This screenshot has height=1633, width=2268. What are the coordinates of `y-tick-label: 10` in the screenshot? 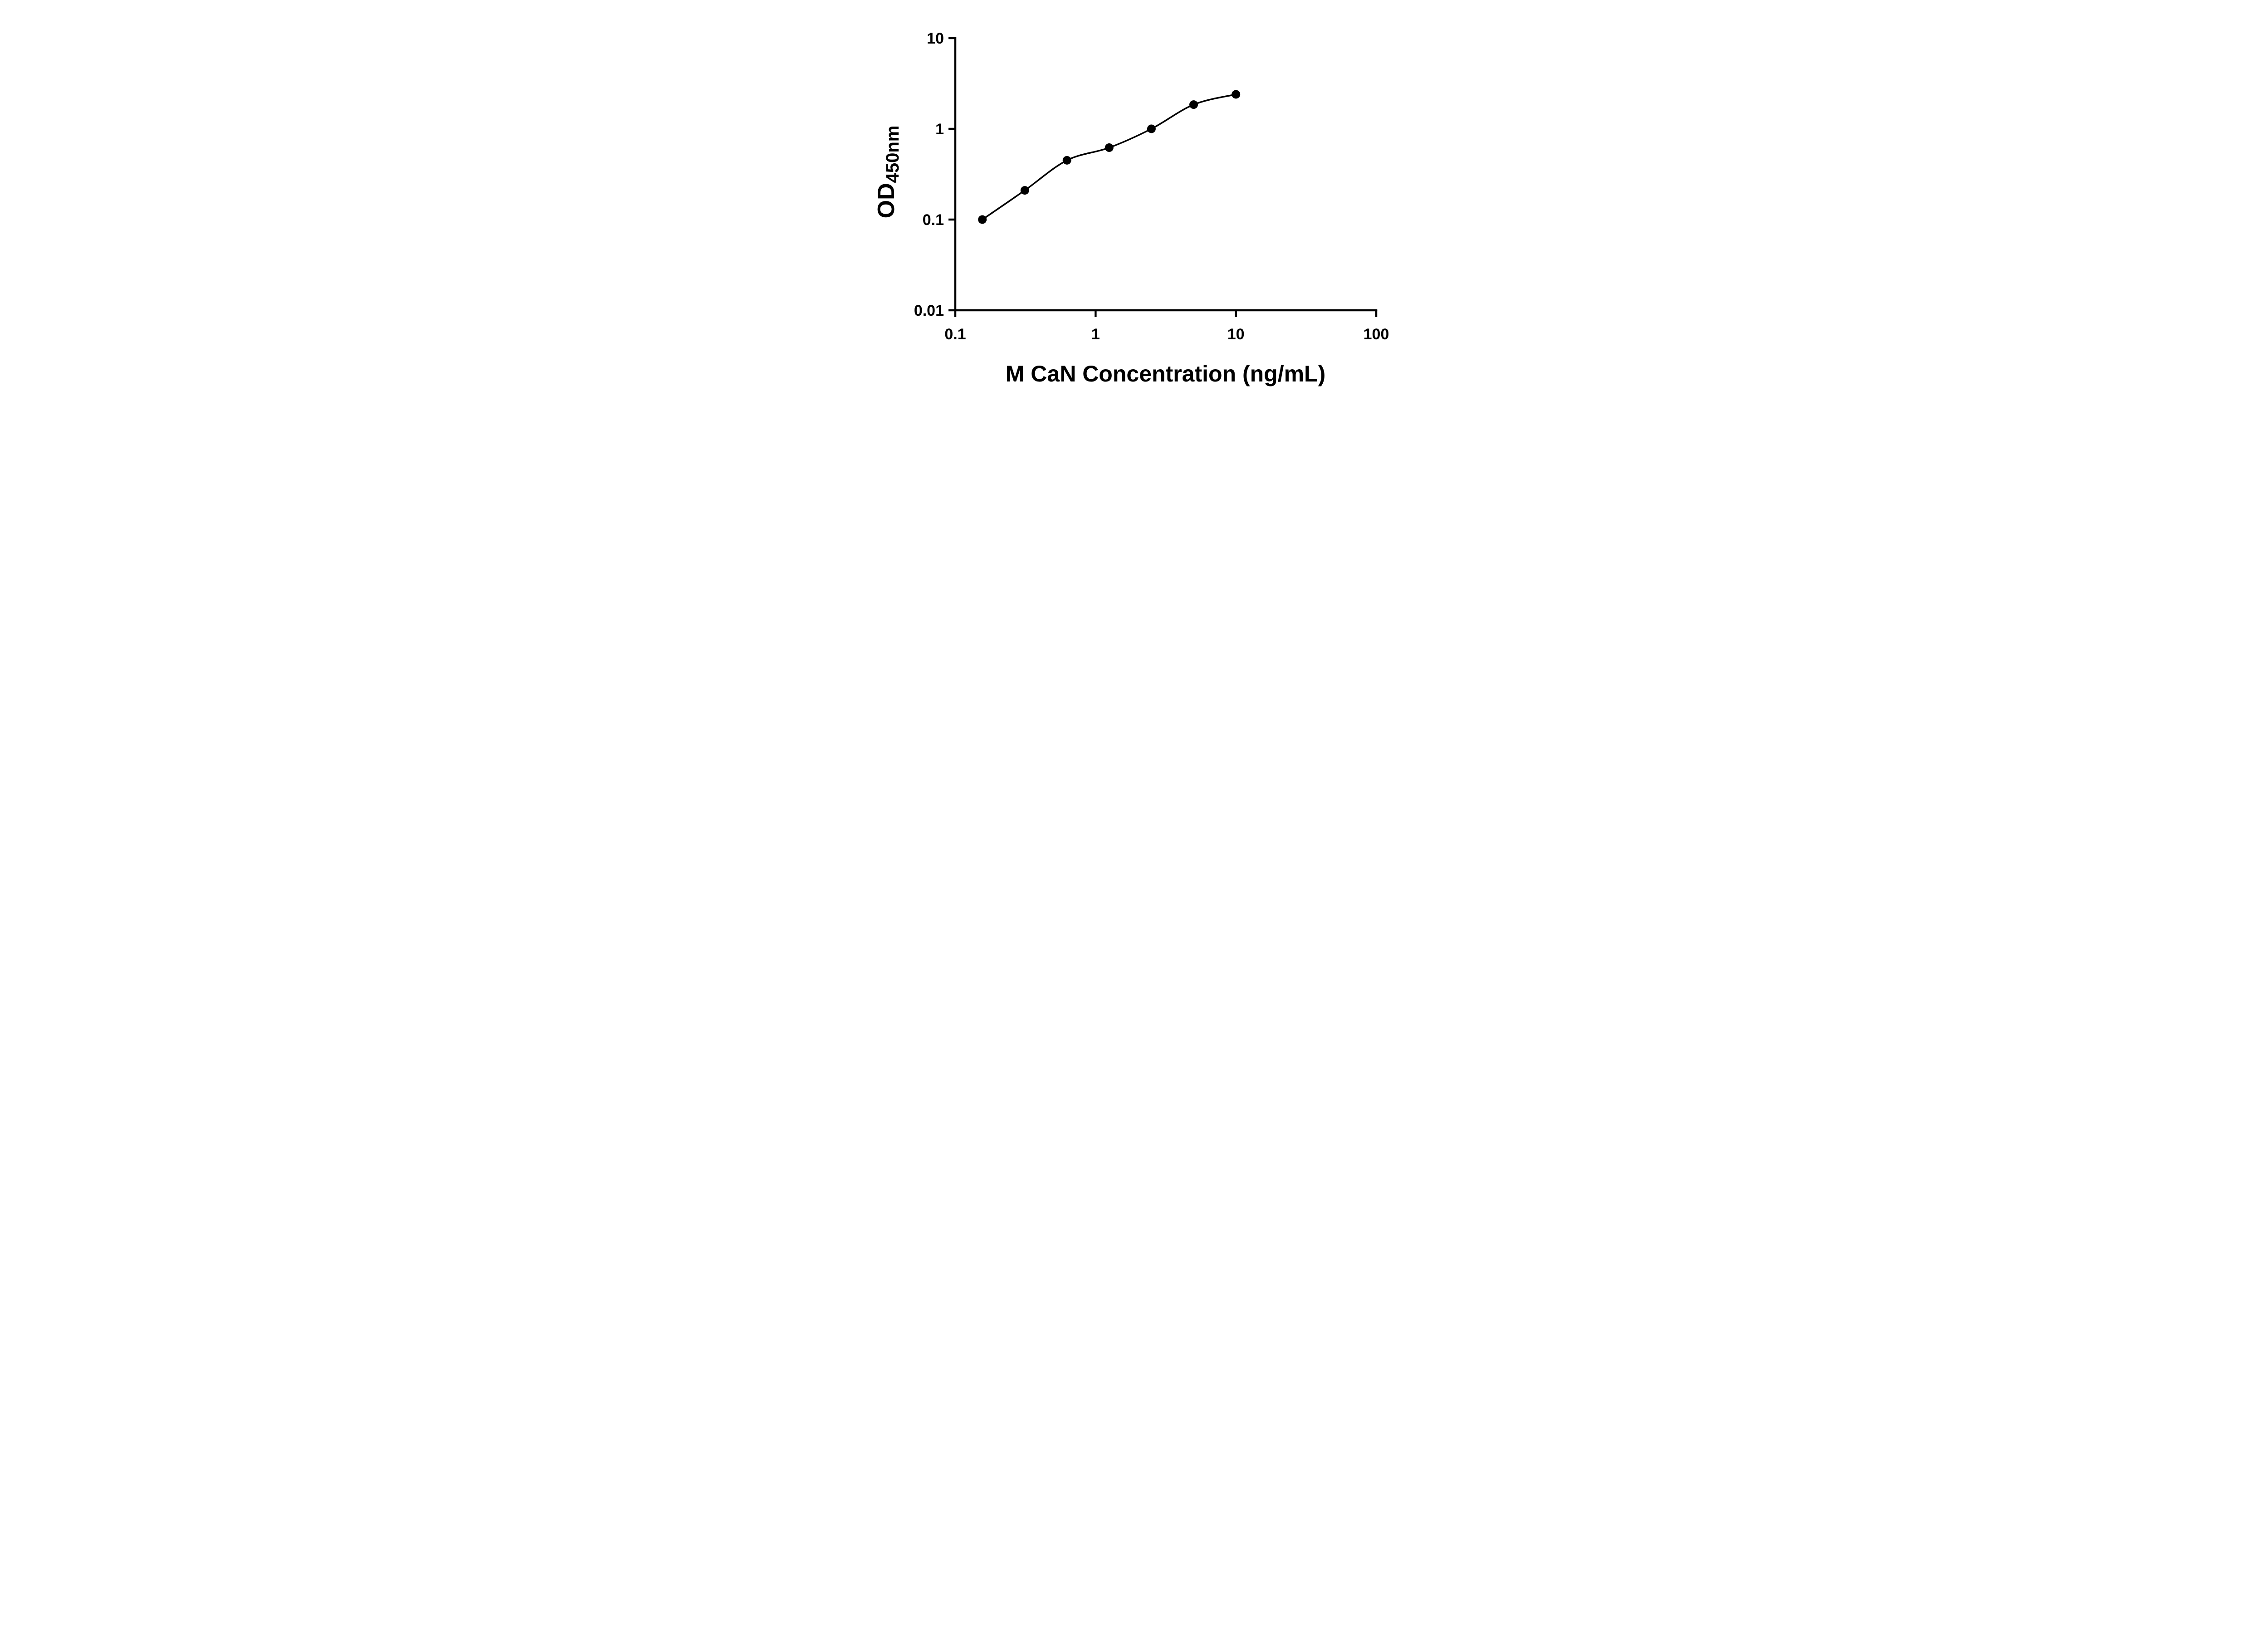 It's located at (936, 38).